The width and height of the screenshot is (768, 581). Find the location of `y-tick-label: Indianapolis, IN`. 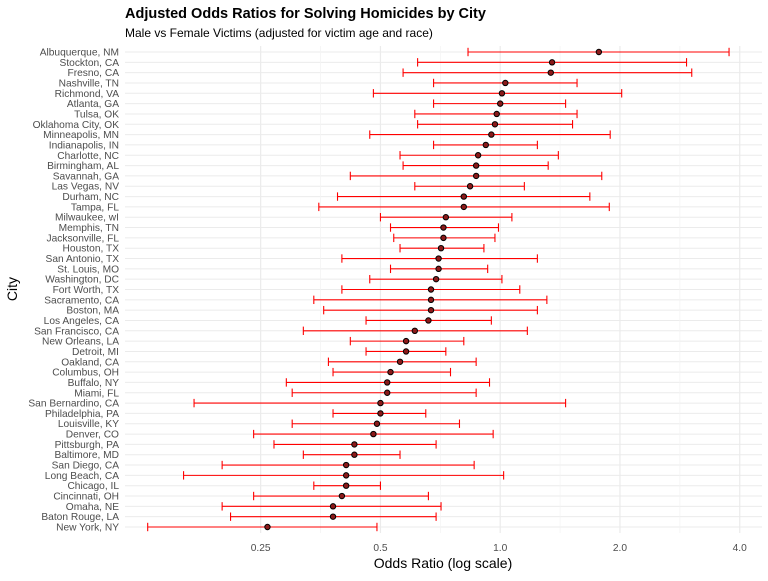

y-tick-label: Indianapolis, IN is located at coordinates (84, 145).